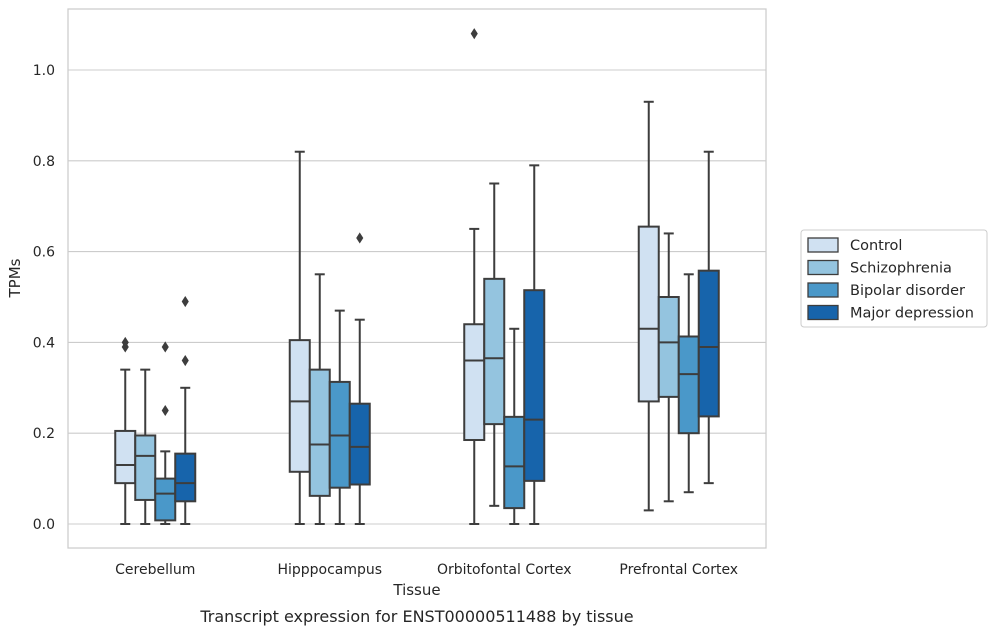  I want to click on y-tick-label: 0.6, so click(44, 253).